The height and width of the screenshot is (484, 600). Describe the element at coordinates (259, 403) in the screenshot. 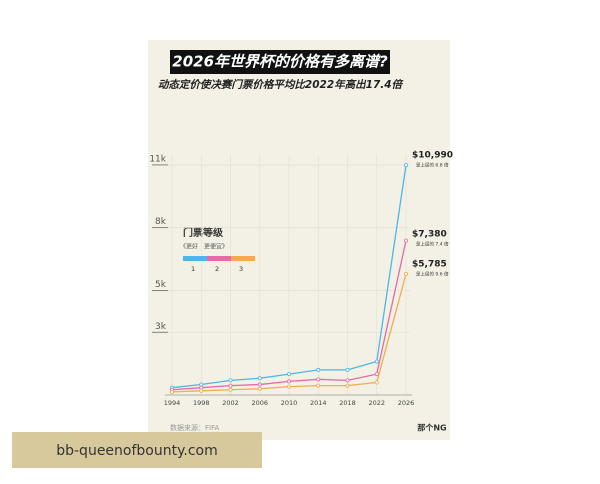

I see `x-tick-label: 2006` at that location.